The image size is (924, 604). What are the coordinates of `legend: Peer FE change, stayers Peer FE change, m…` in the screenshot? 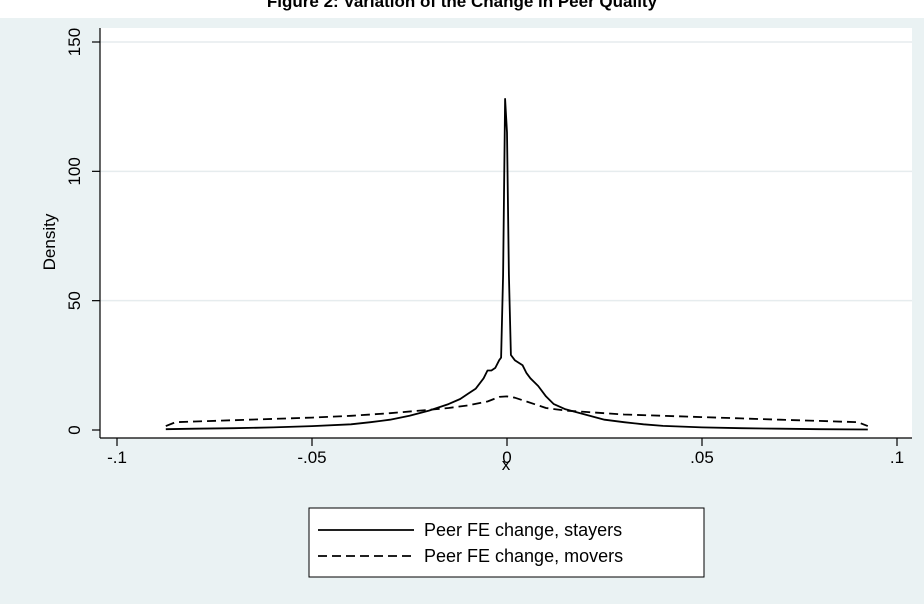 It's located at (506, 542).